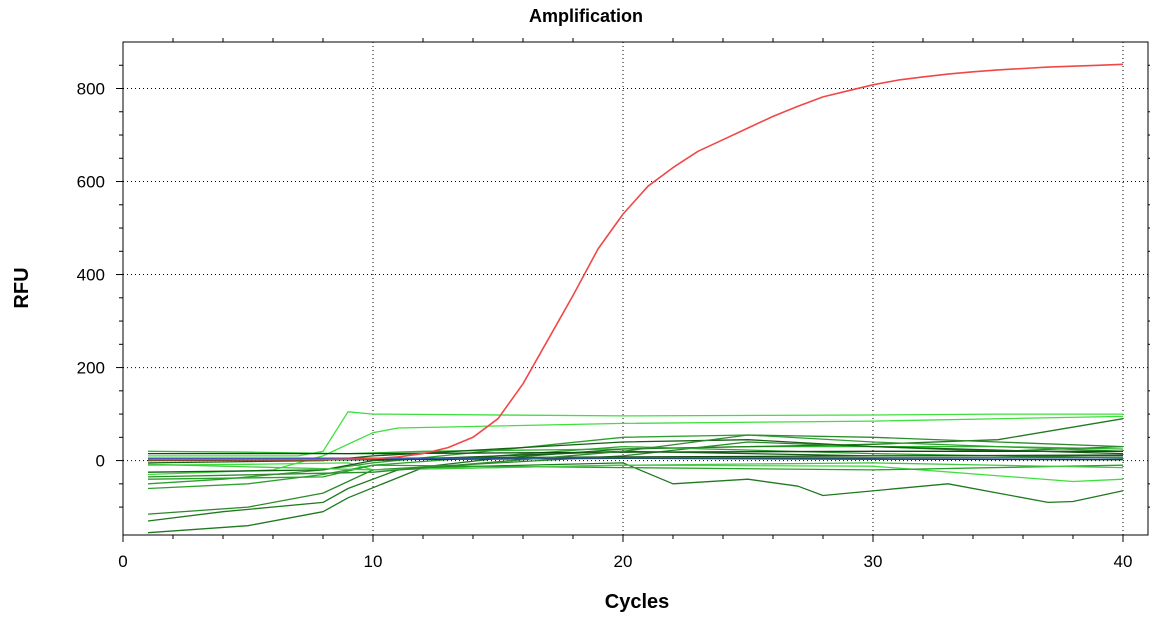  What do you see at coordinates (91, 182) in the screenshot?
I see `y-tick-label: 600` at bounding box center [91, 182].